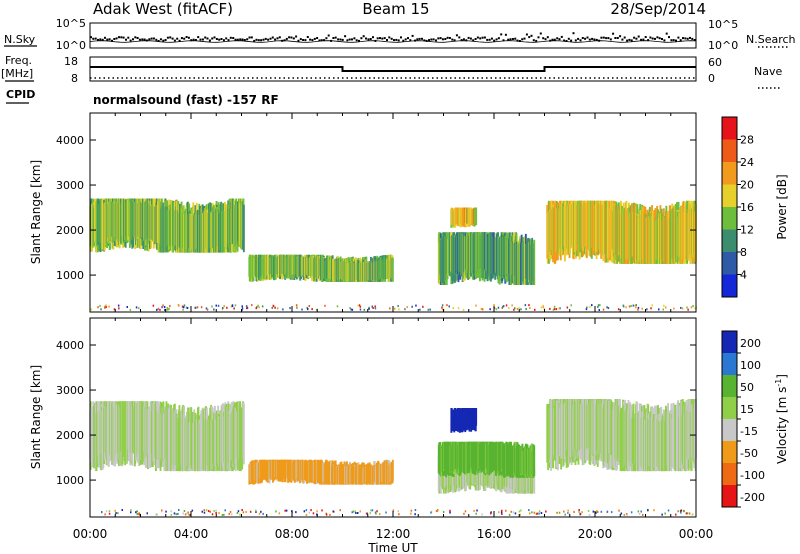 This screenshot has height=554, width=800. Describe the element at coordinates (729, 128) in the screenshot. I see `colorbar-swatch` at that location.